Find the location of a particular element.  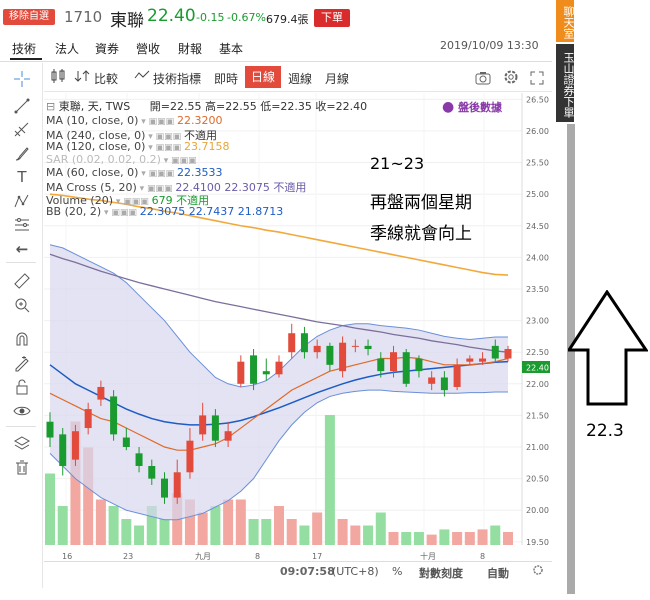

legend-line-label: SAR (0.02, 0.02, 0.2) is located at coordinates (103, 159).